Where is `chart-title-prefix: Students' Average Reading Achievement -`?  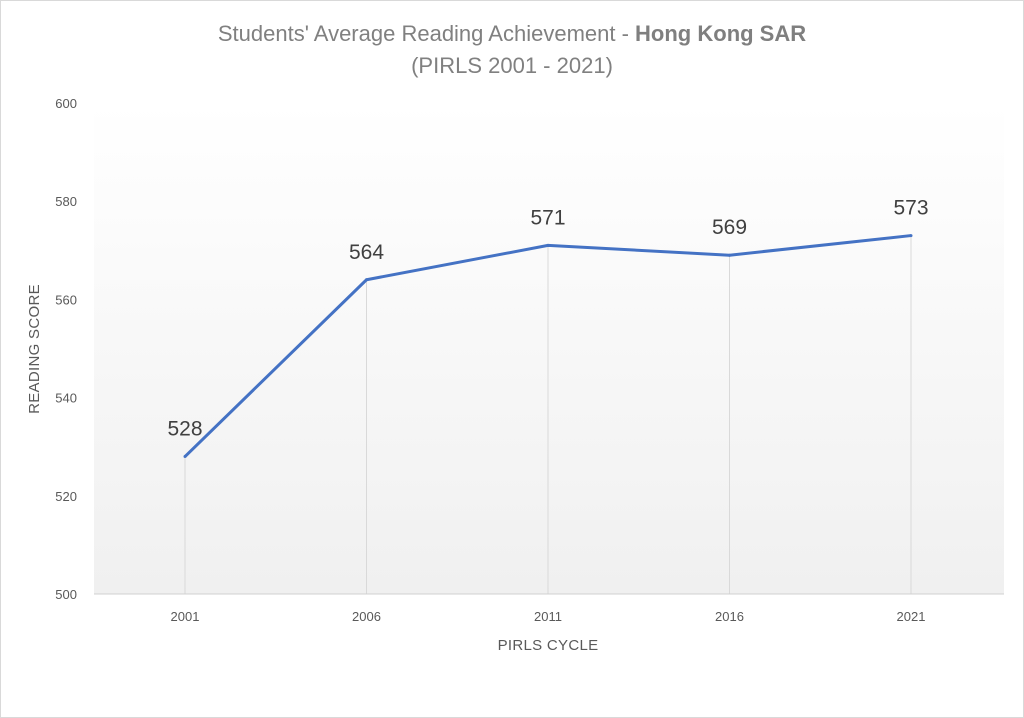
chart-title-prefix: Students' Average Reading Achievement - is located at coordinates (426, 33).